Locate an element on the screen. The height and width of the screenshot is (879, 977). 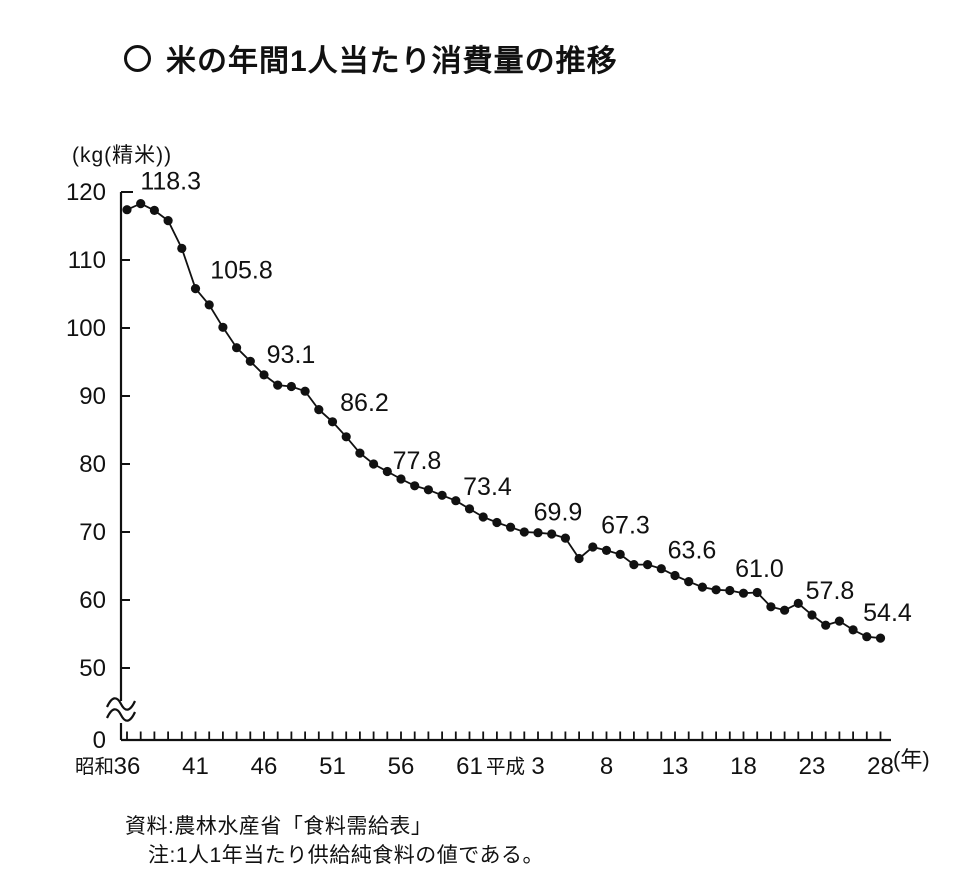
x-tick-label: 41 is located at coordinates (195, 766).